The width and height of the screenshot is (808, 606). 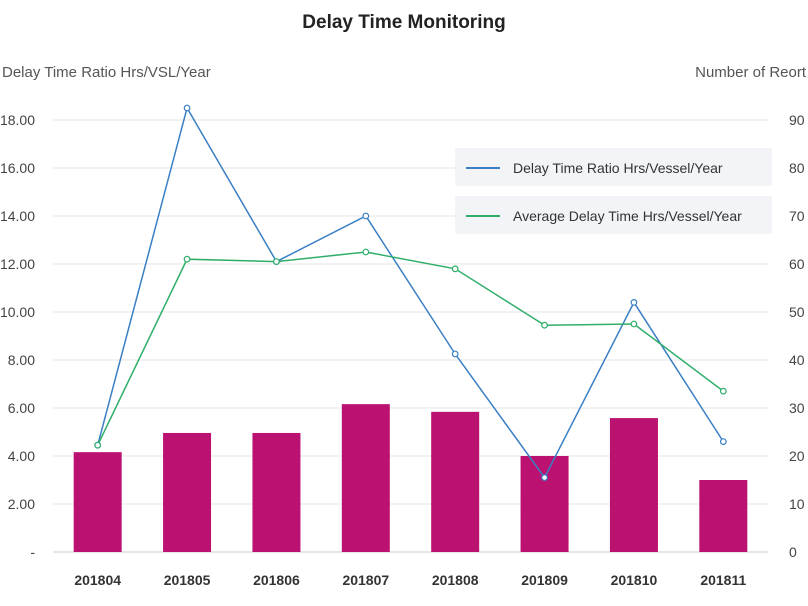 I want to click on right-tick-label: 30, so click(x=797, y=408).